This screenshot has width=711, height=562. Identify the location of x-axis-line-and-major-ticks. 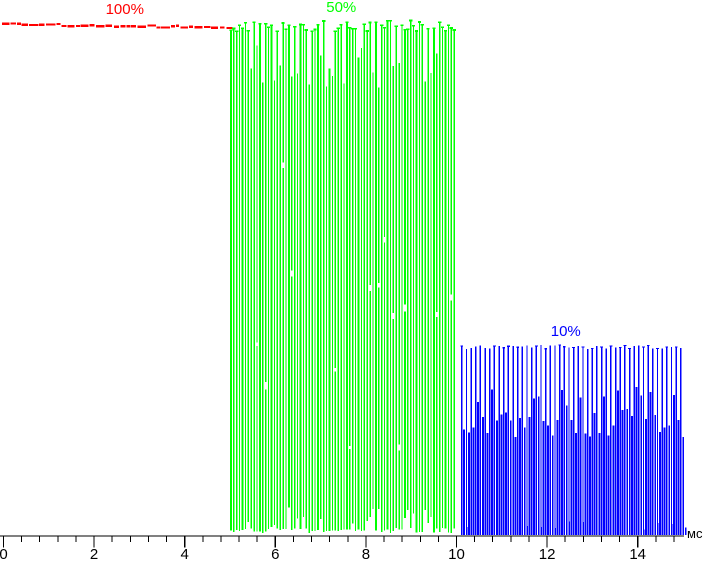
(342, 541).